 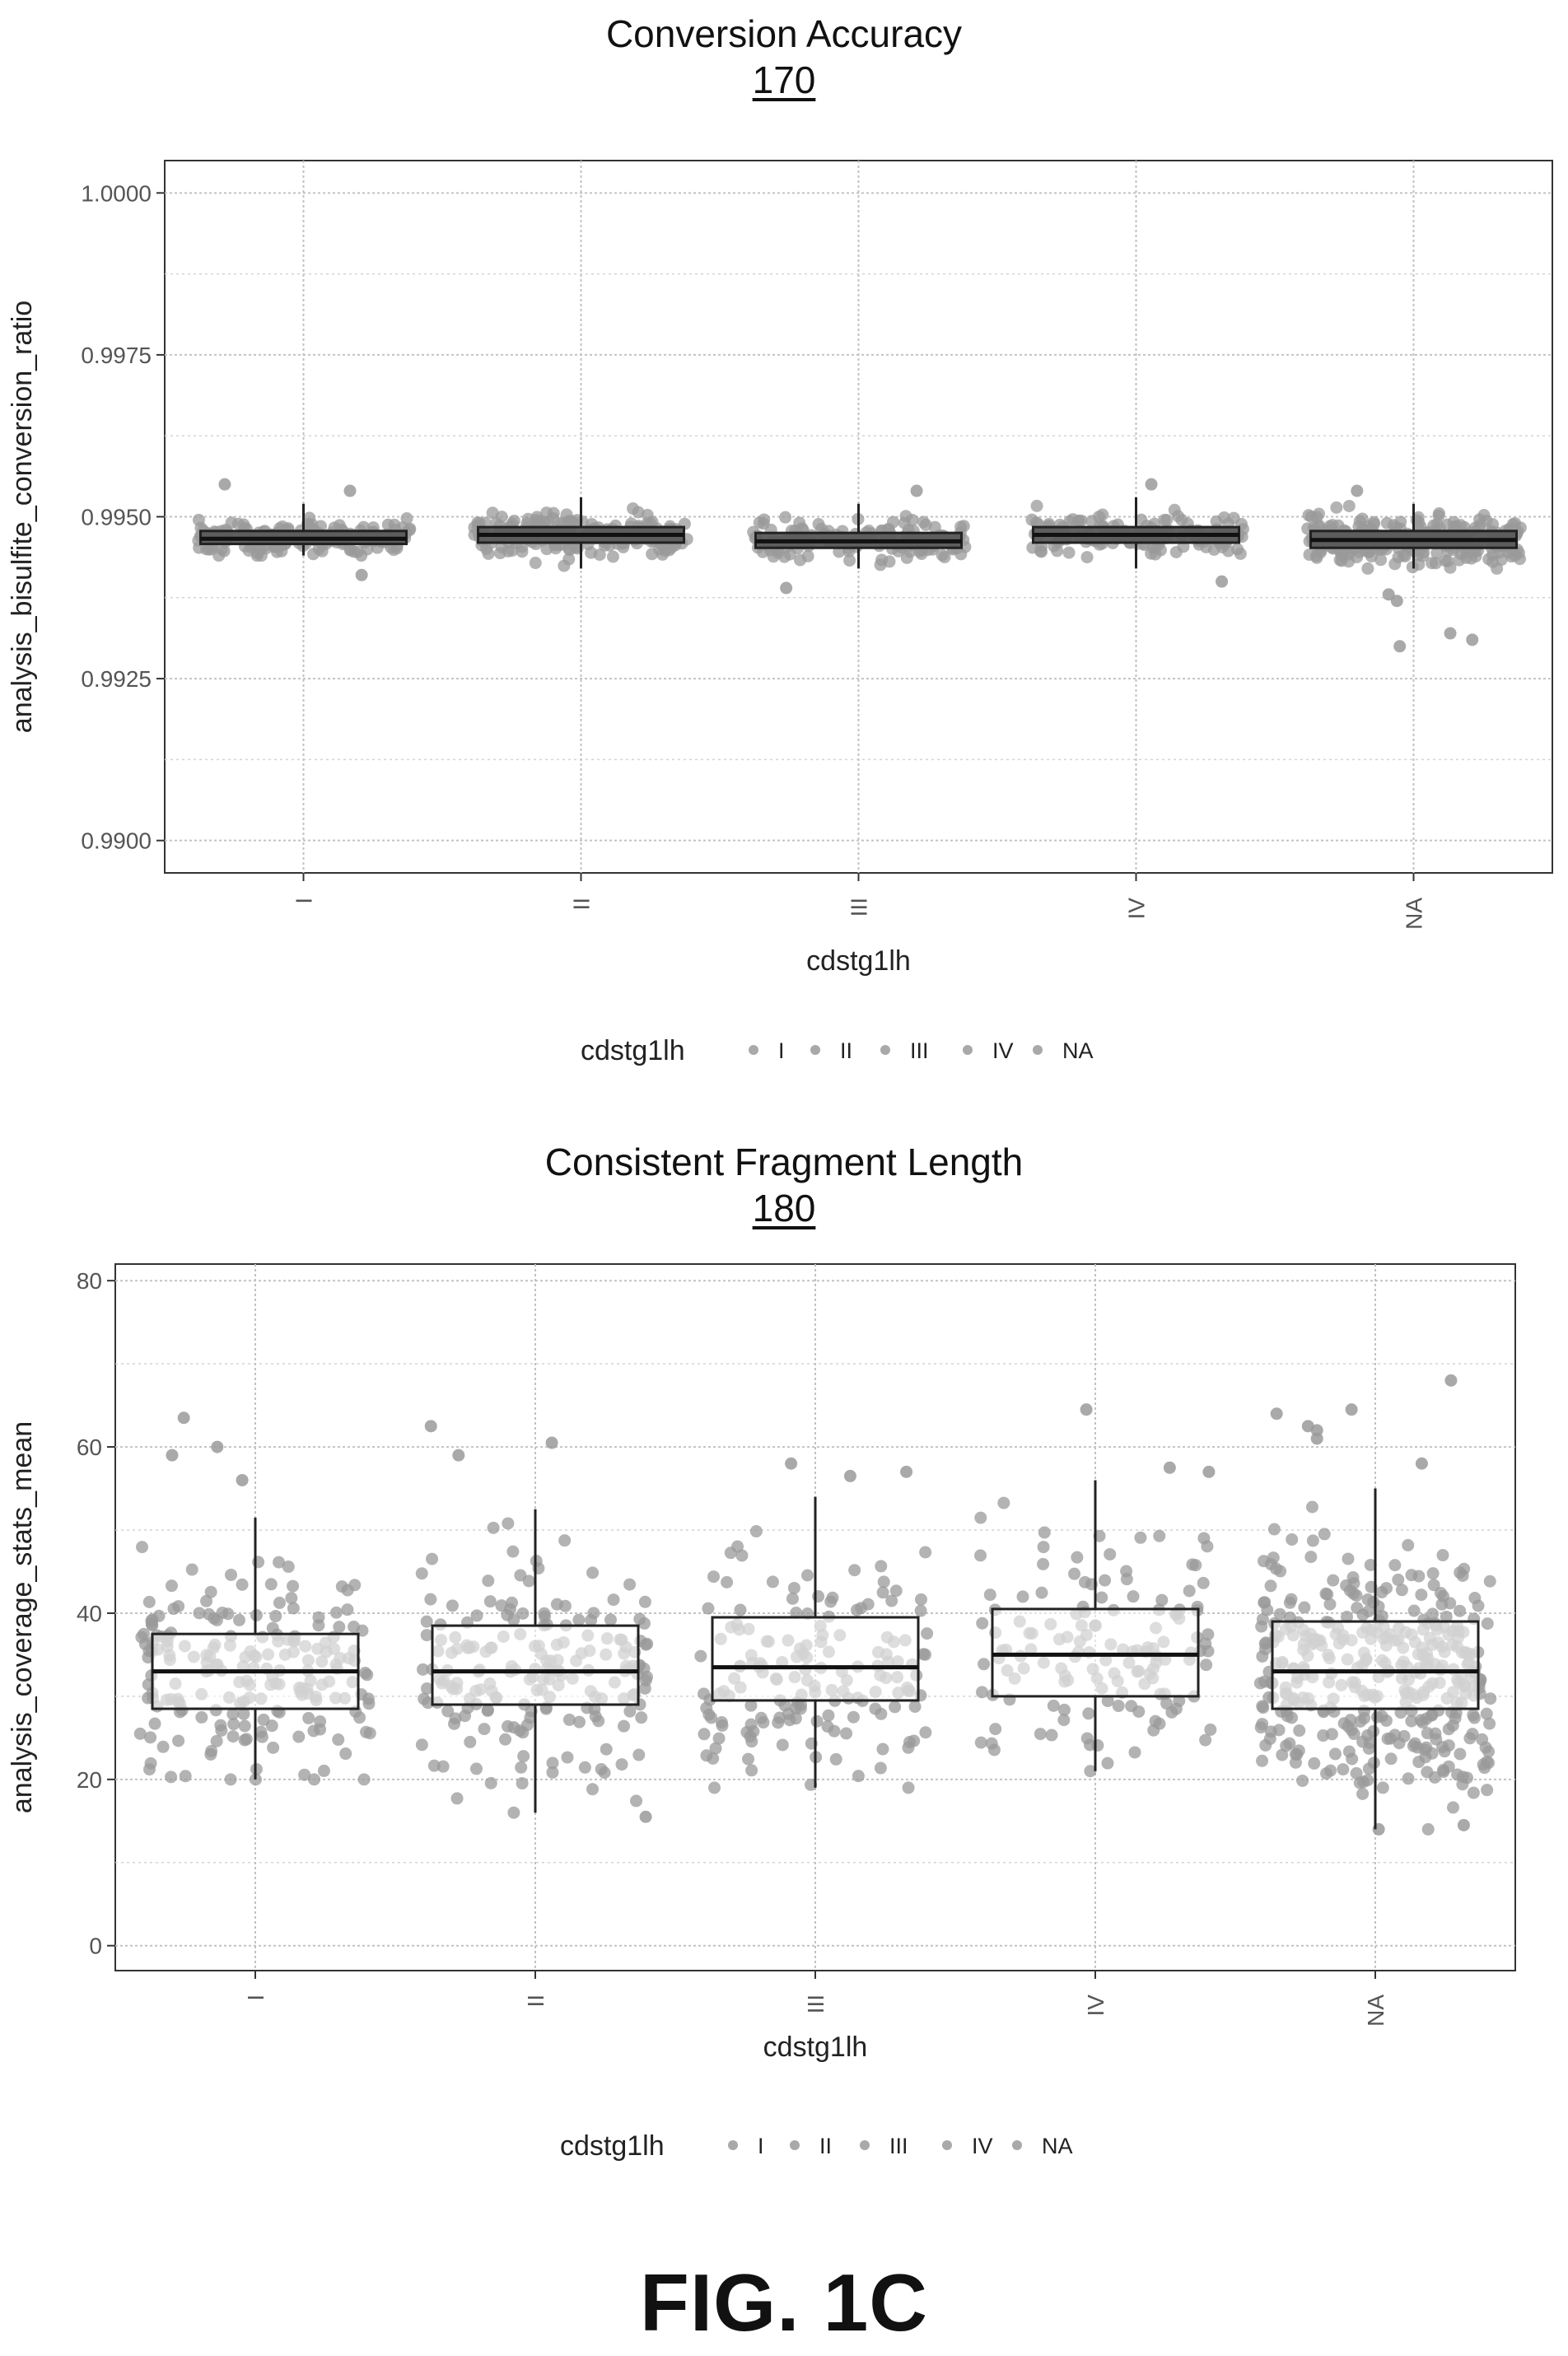 I want to click on y-tick-label: 0.9900, so click(x=116, y=841).